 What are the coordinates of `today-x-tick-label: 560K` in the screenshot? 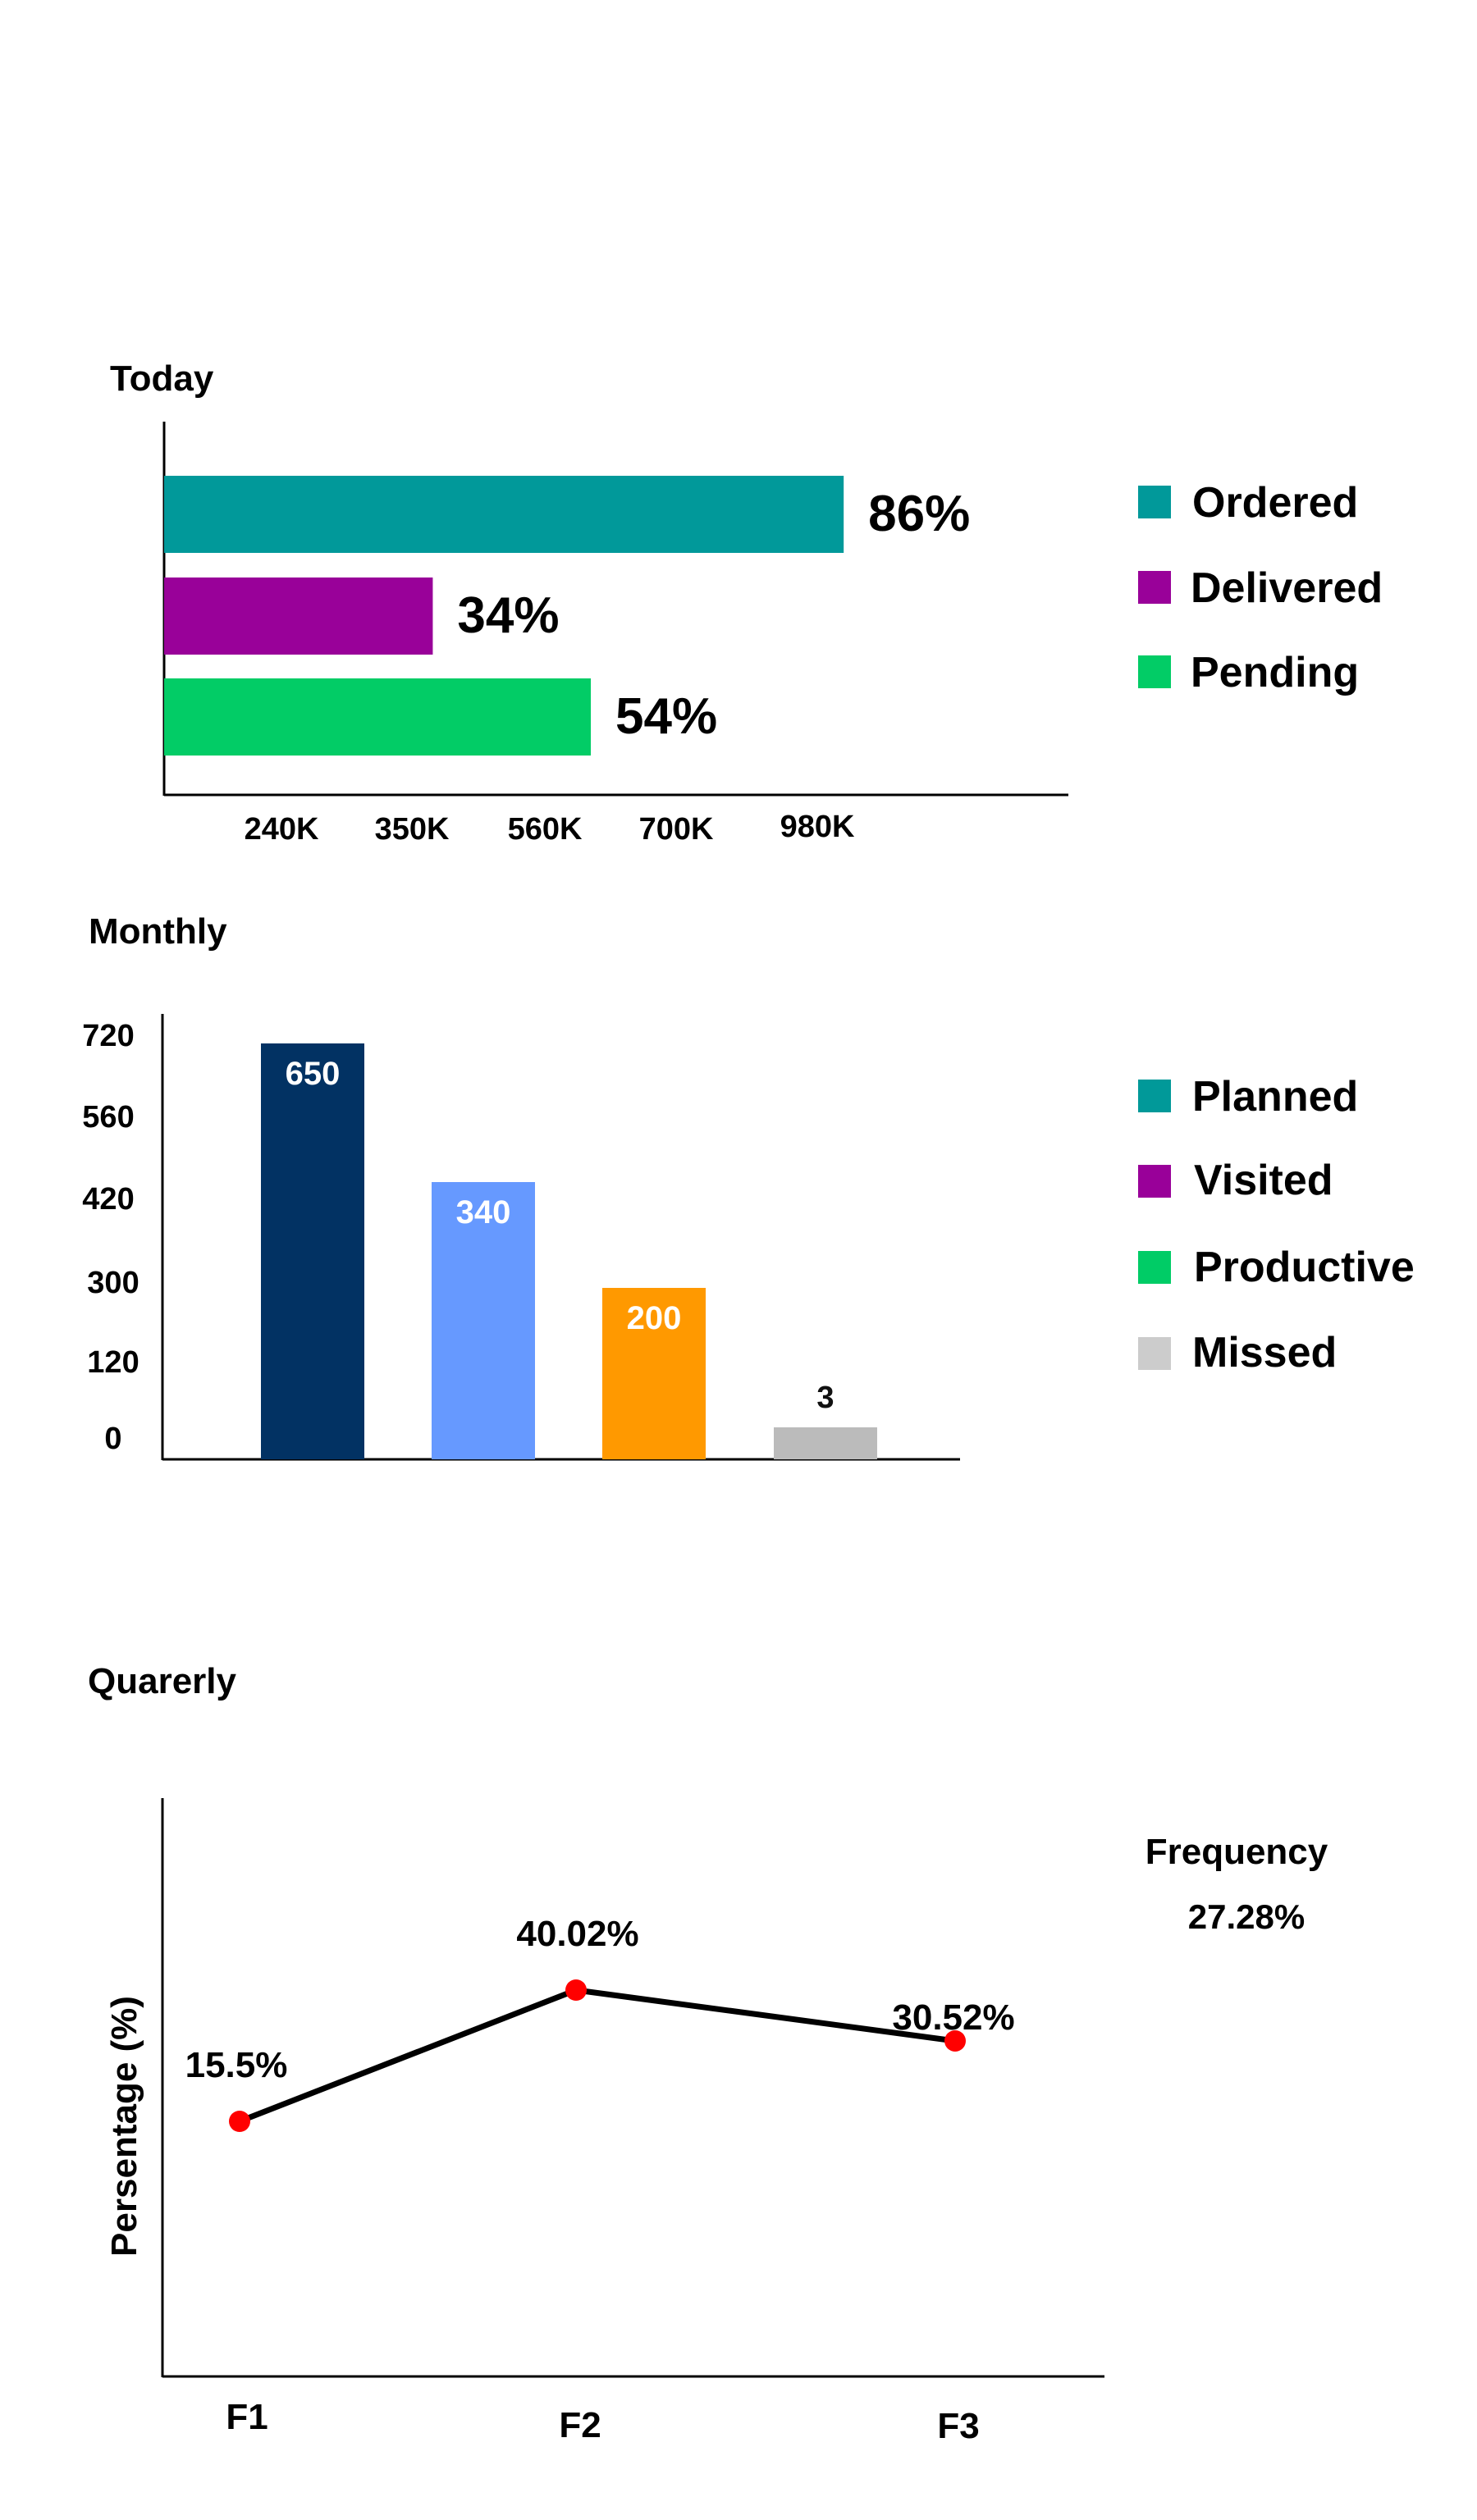 It's located at (545, 829).